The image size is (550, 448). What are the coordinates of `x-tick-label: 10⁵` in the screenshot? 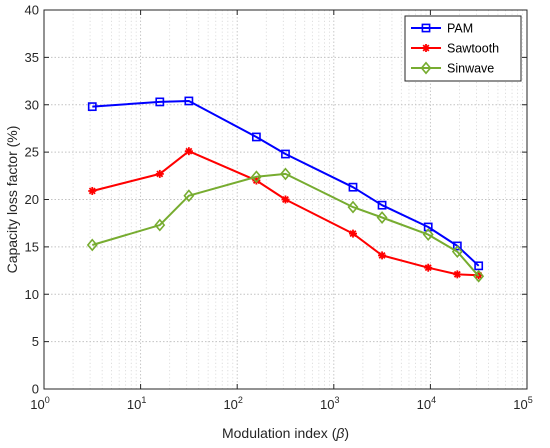 It's located at (522, 403).